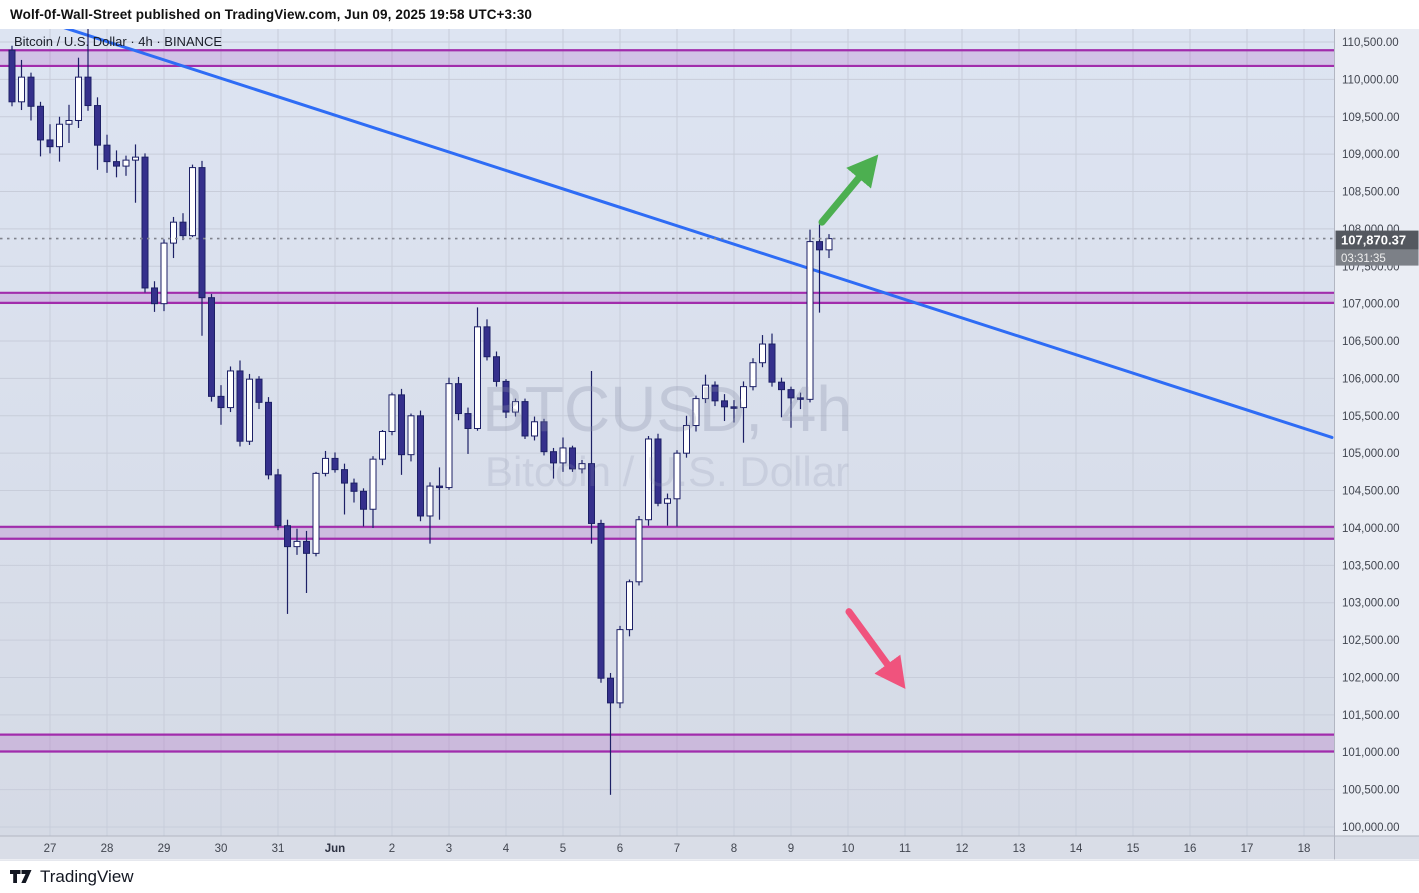  I want to click on price-tick-label: 101,500.00, so click(1371, 716).